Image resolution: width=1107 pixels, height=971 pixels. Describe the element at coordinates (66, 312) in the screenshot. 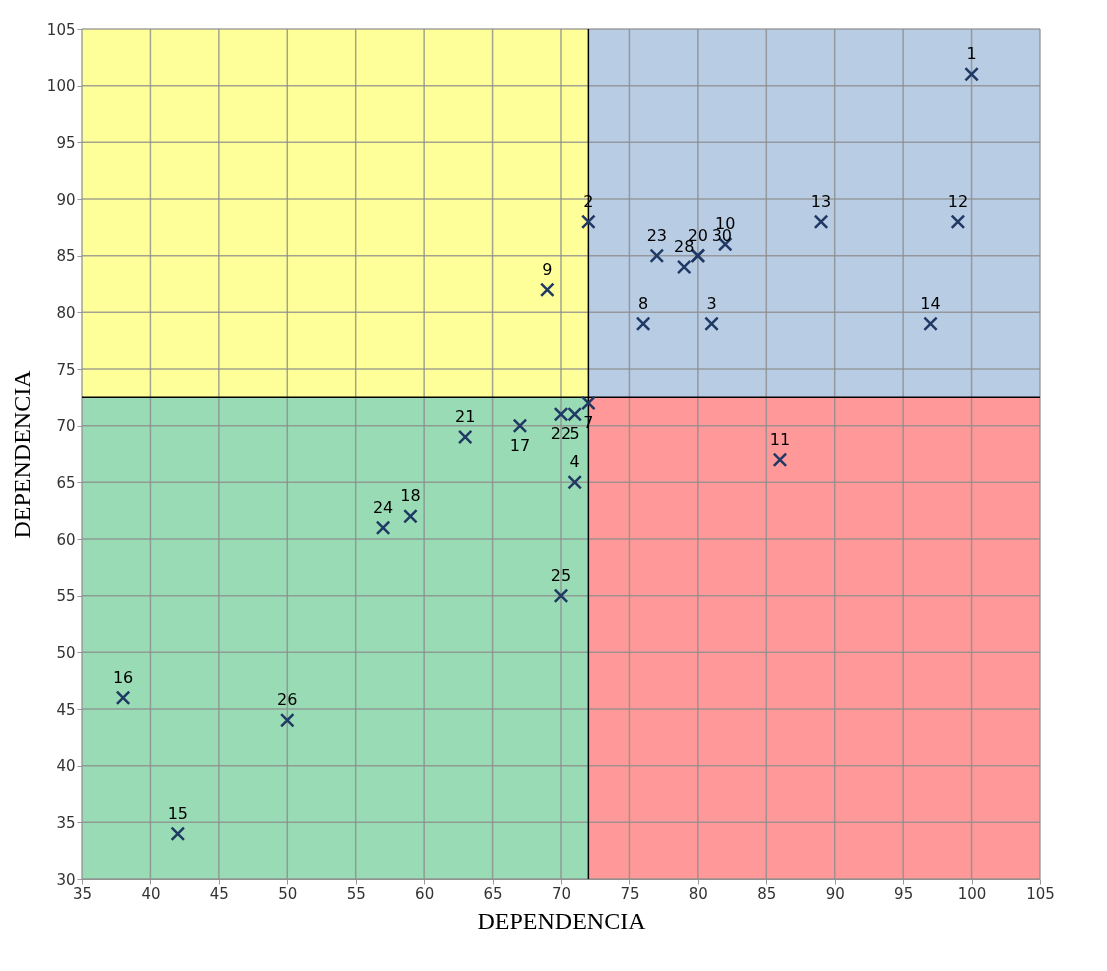

I see `y-tick-label: 80` at that location.